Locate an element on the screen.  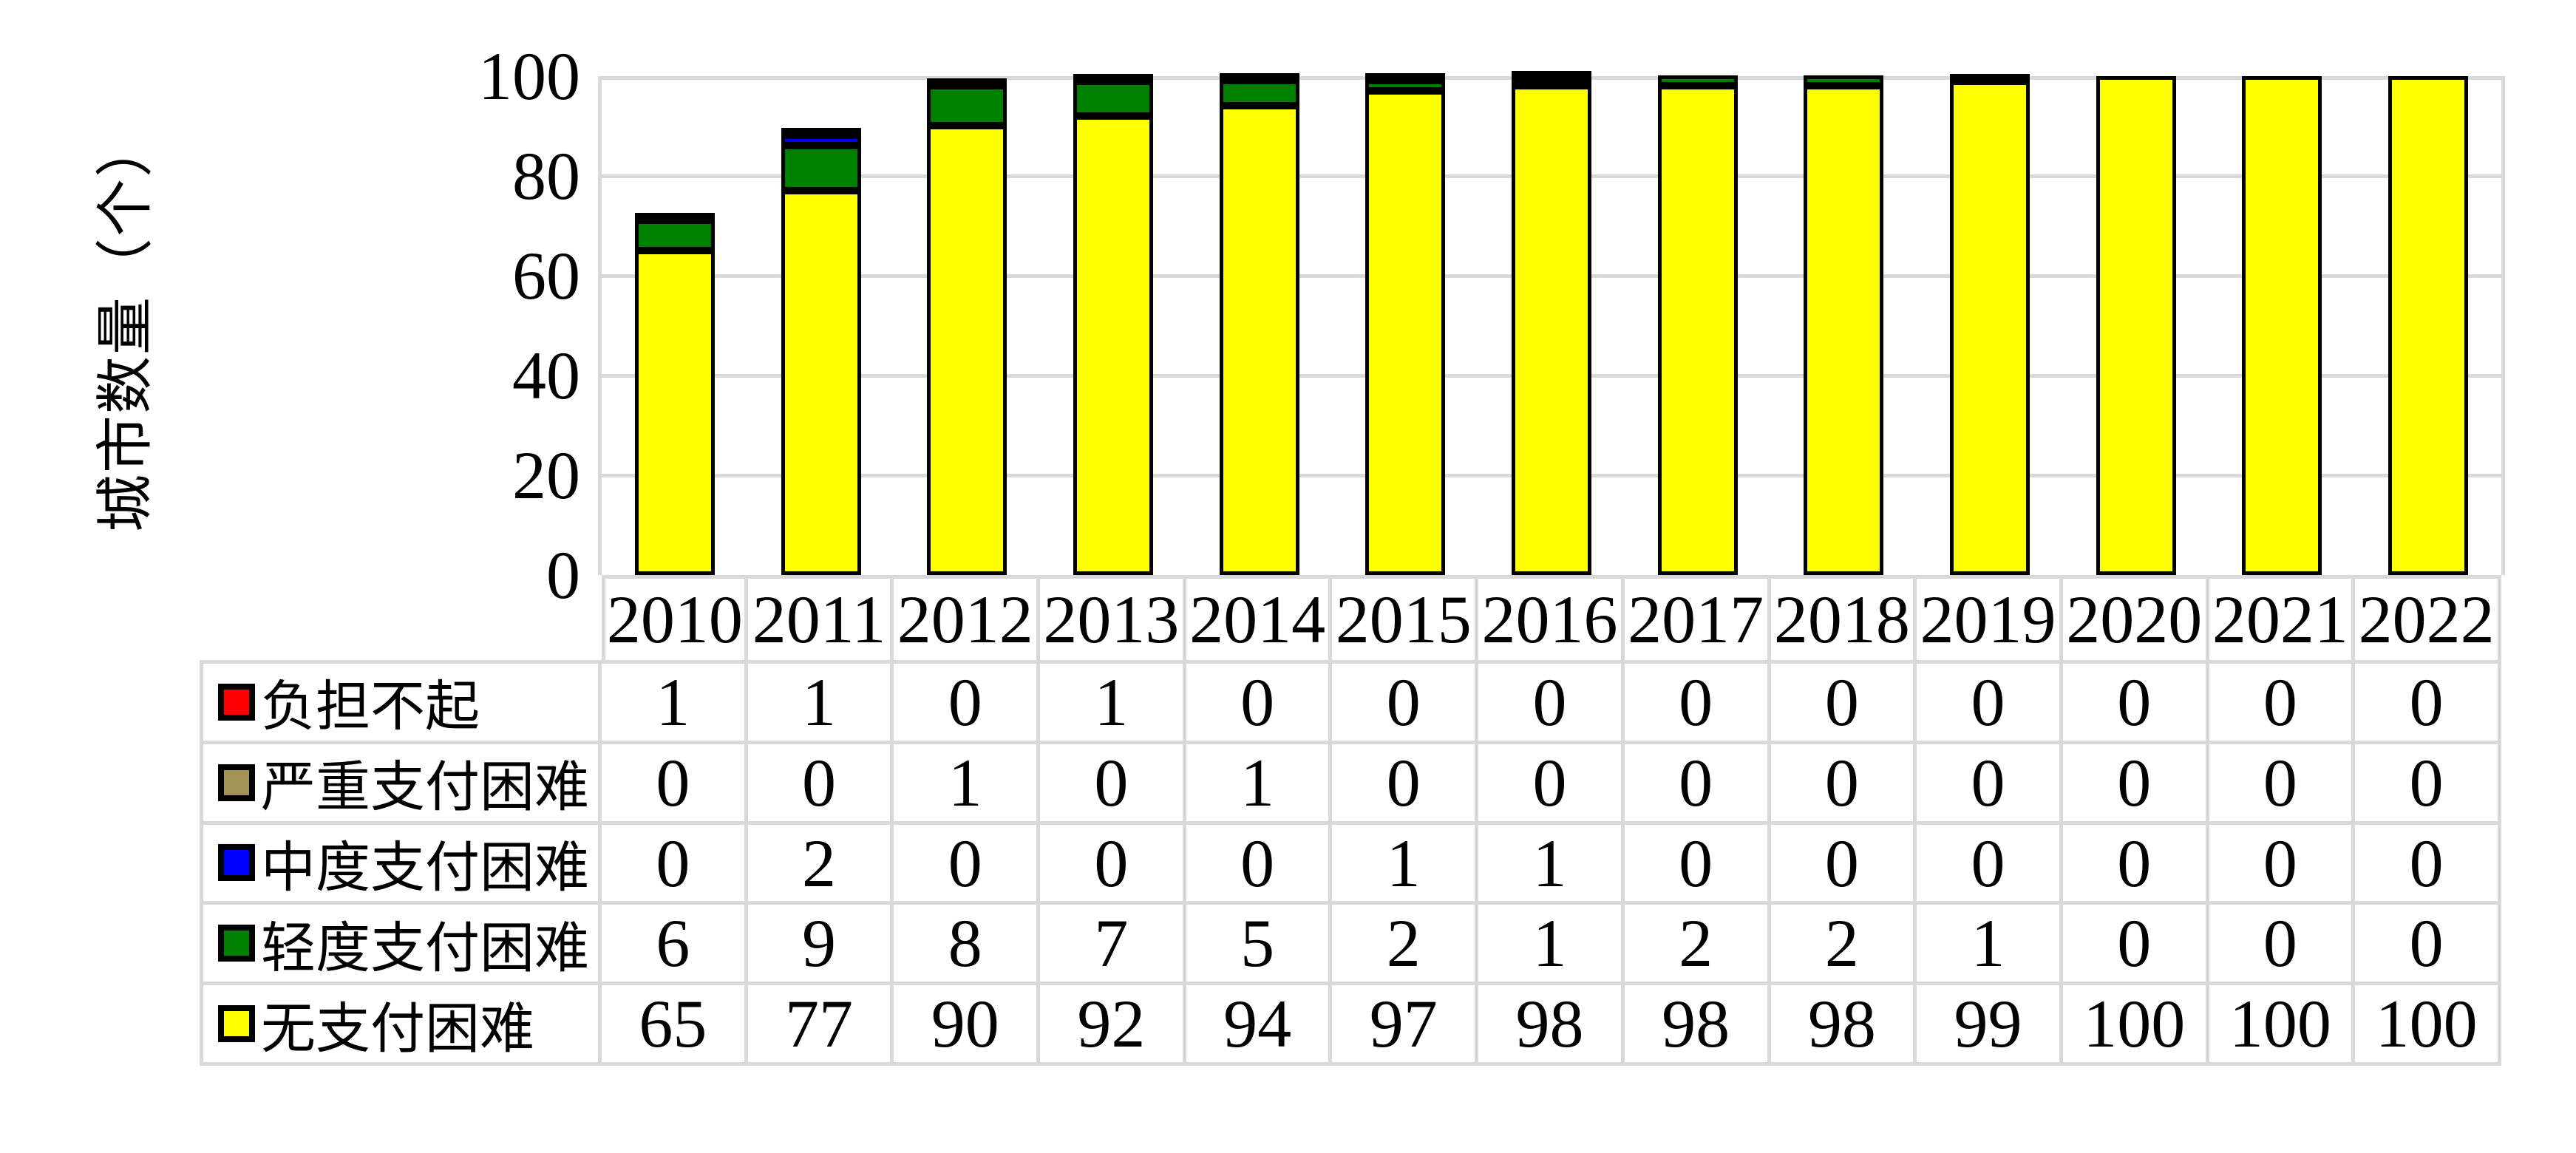
value-cell-moderate-difficulty-2015: 1 is located at coordinates (1405, 865).